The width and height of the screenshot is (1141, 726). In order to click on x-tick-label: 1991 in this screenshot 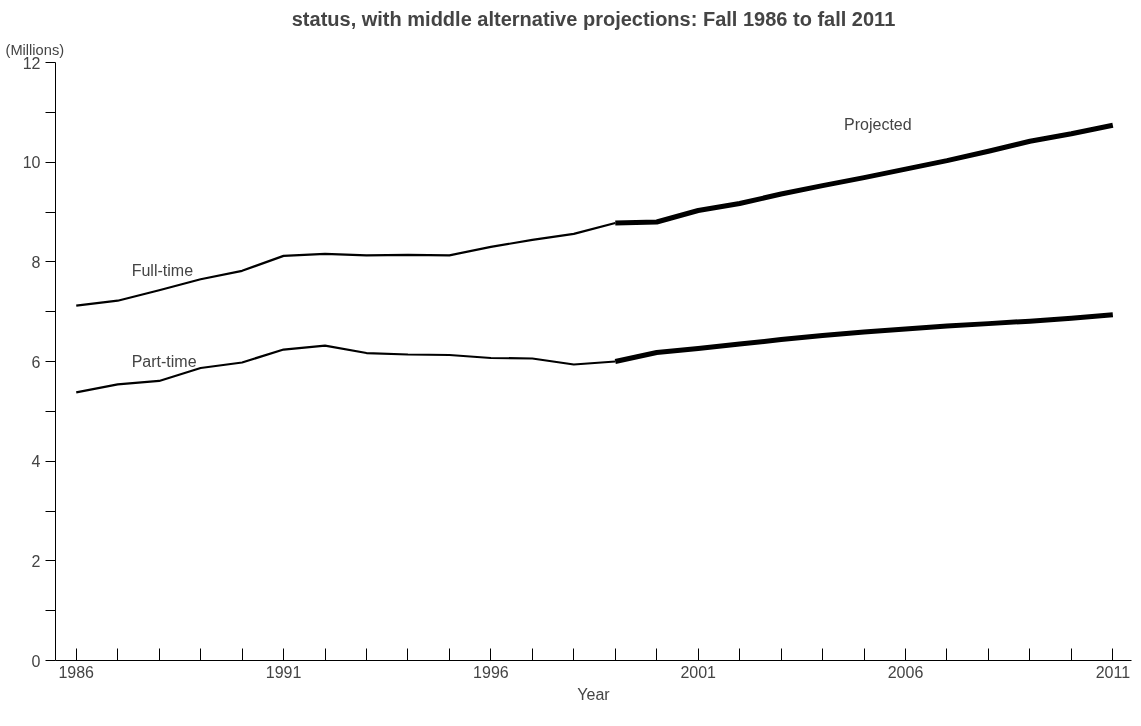, I will do `click(283, 672)`.